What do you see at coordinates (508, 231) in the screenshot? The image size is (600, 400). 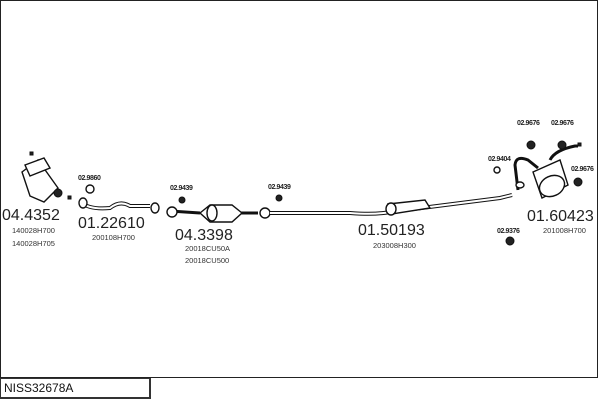 I see `fitting-ref: 02.9376` at bounding box center [508, 231].